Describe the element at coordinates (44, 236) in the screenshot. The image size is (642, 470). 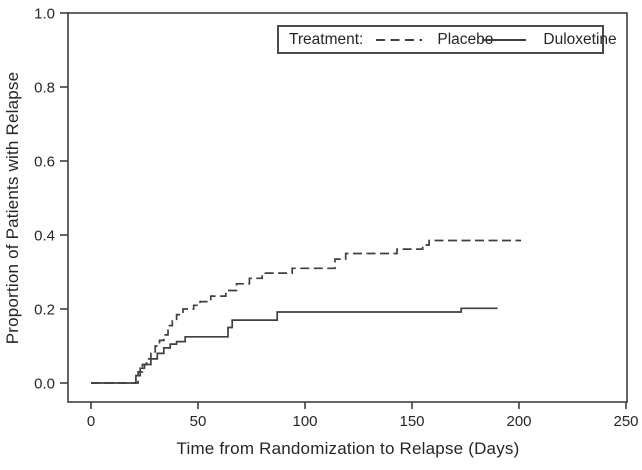
I see `y-tick-label: 0.4` at that location.